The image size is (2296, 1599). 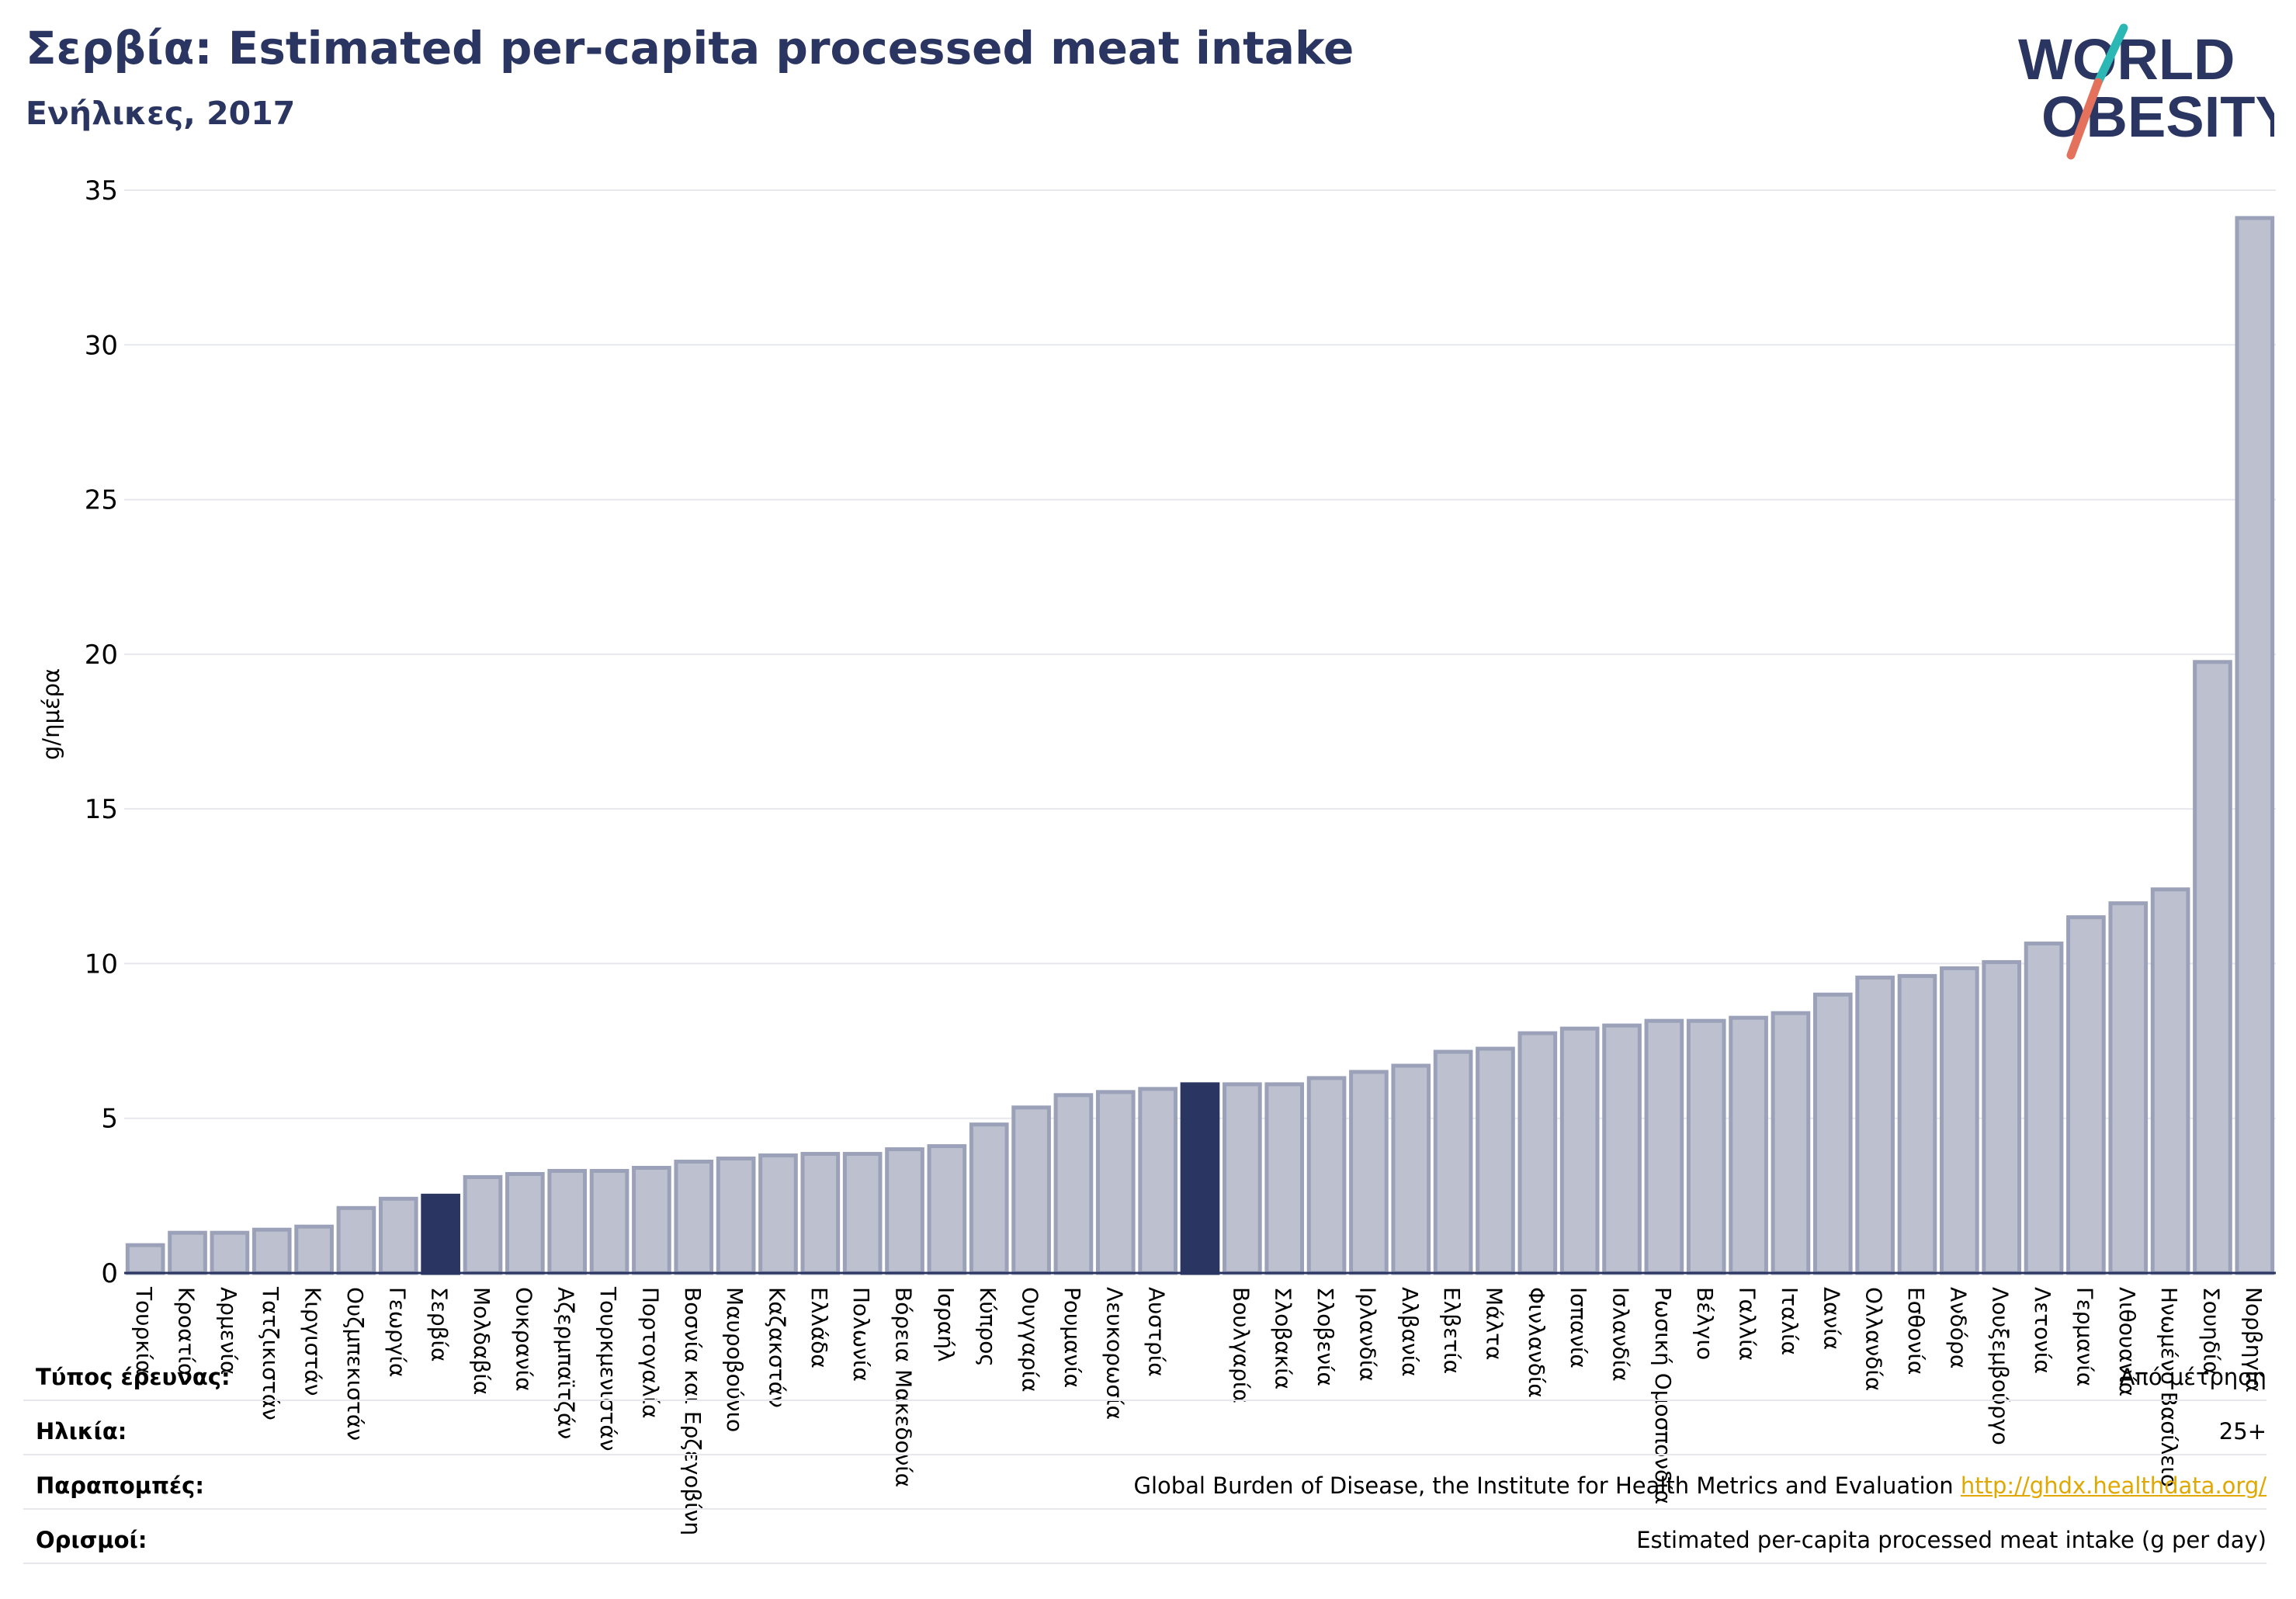 I want to click on x-tick-label: Σλοβακία, so click(x=1283, y=1338).